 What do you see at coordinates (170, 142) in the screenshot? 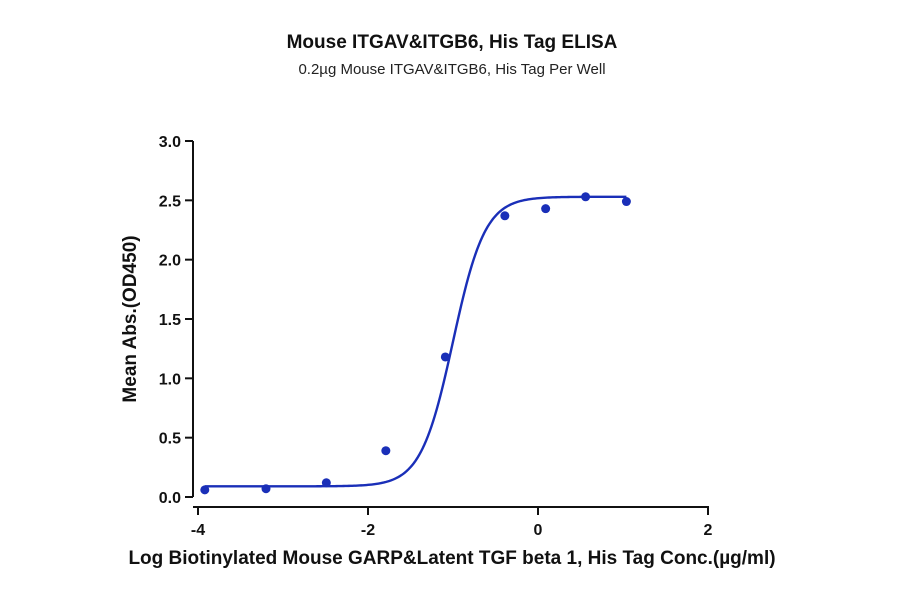
I see `y-tick-label: 3.0` at bounding box center [170, 142].